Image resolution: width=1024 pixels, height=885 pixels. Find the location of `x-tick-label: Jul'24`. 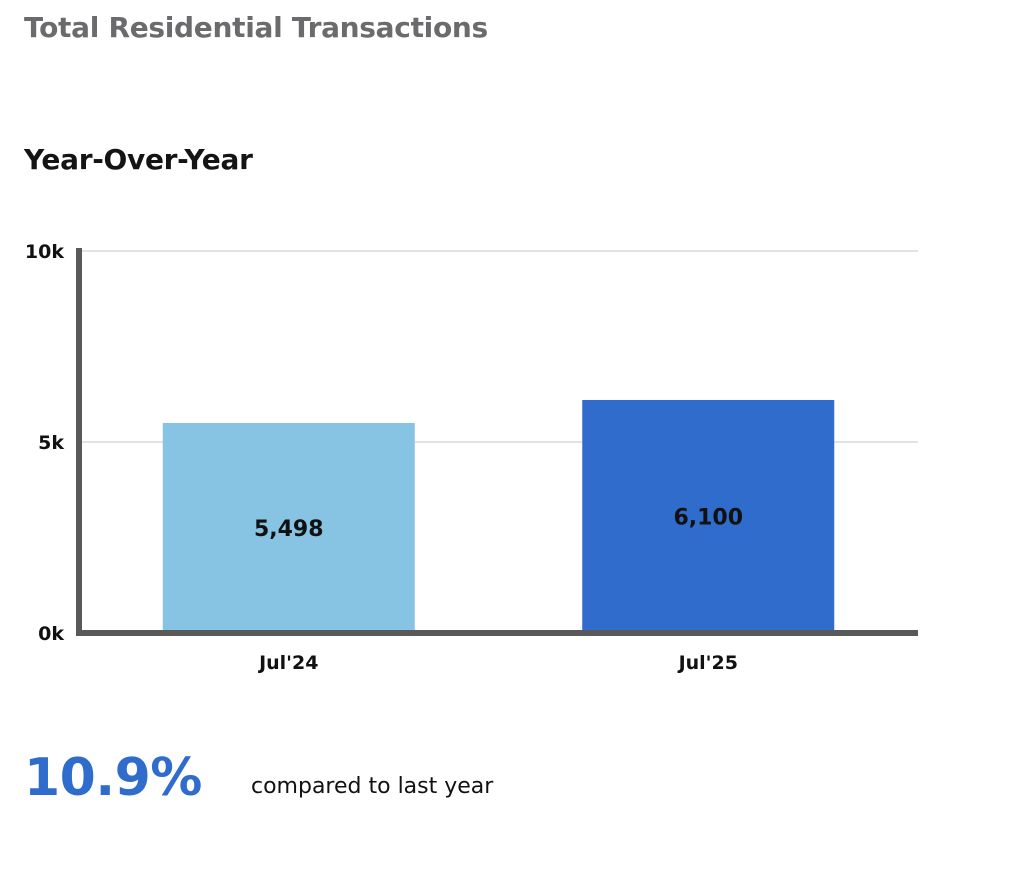

x-tick-label: Jul'24 is located at coordinates (287, 663).